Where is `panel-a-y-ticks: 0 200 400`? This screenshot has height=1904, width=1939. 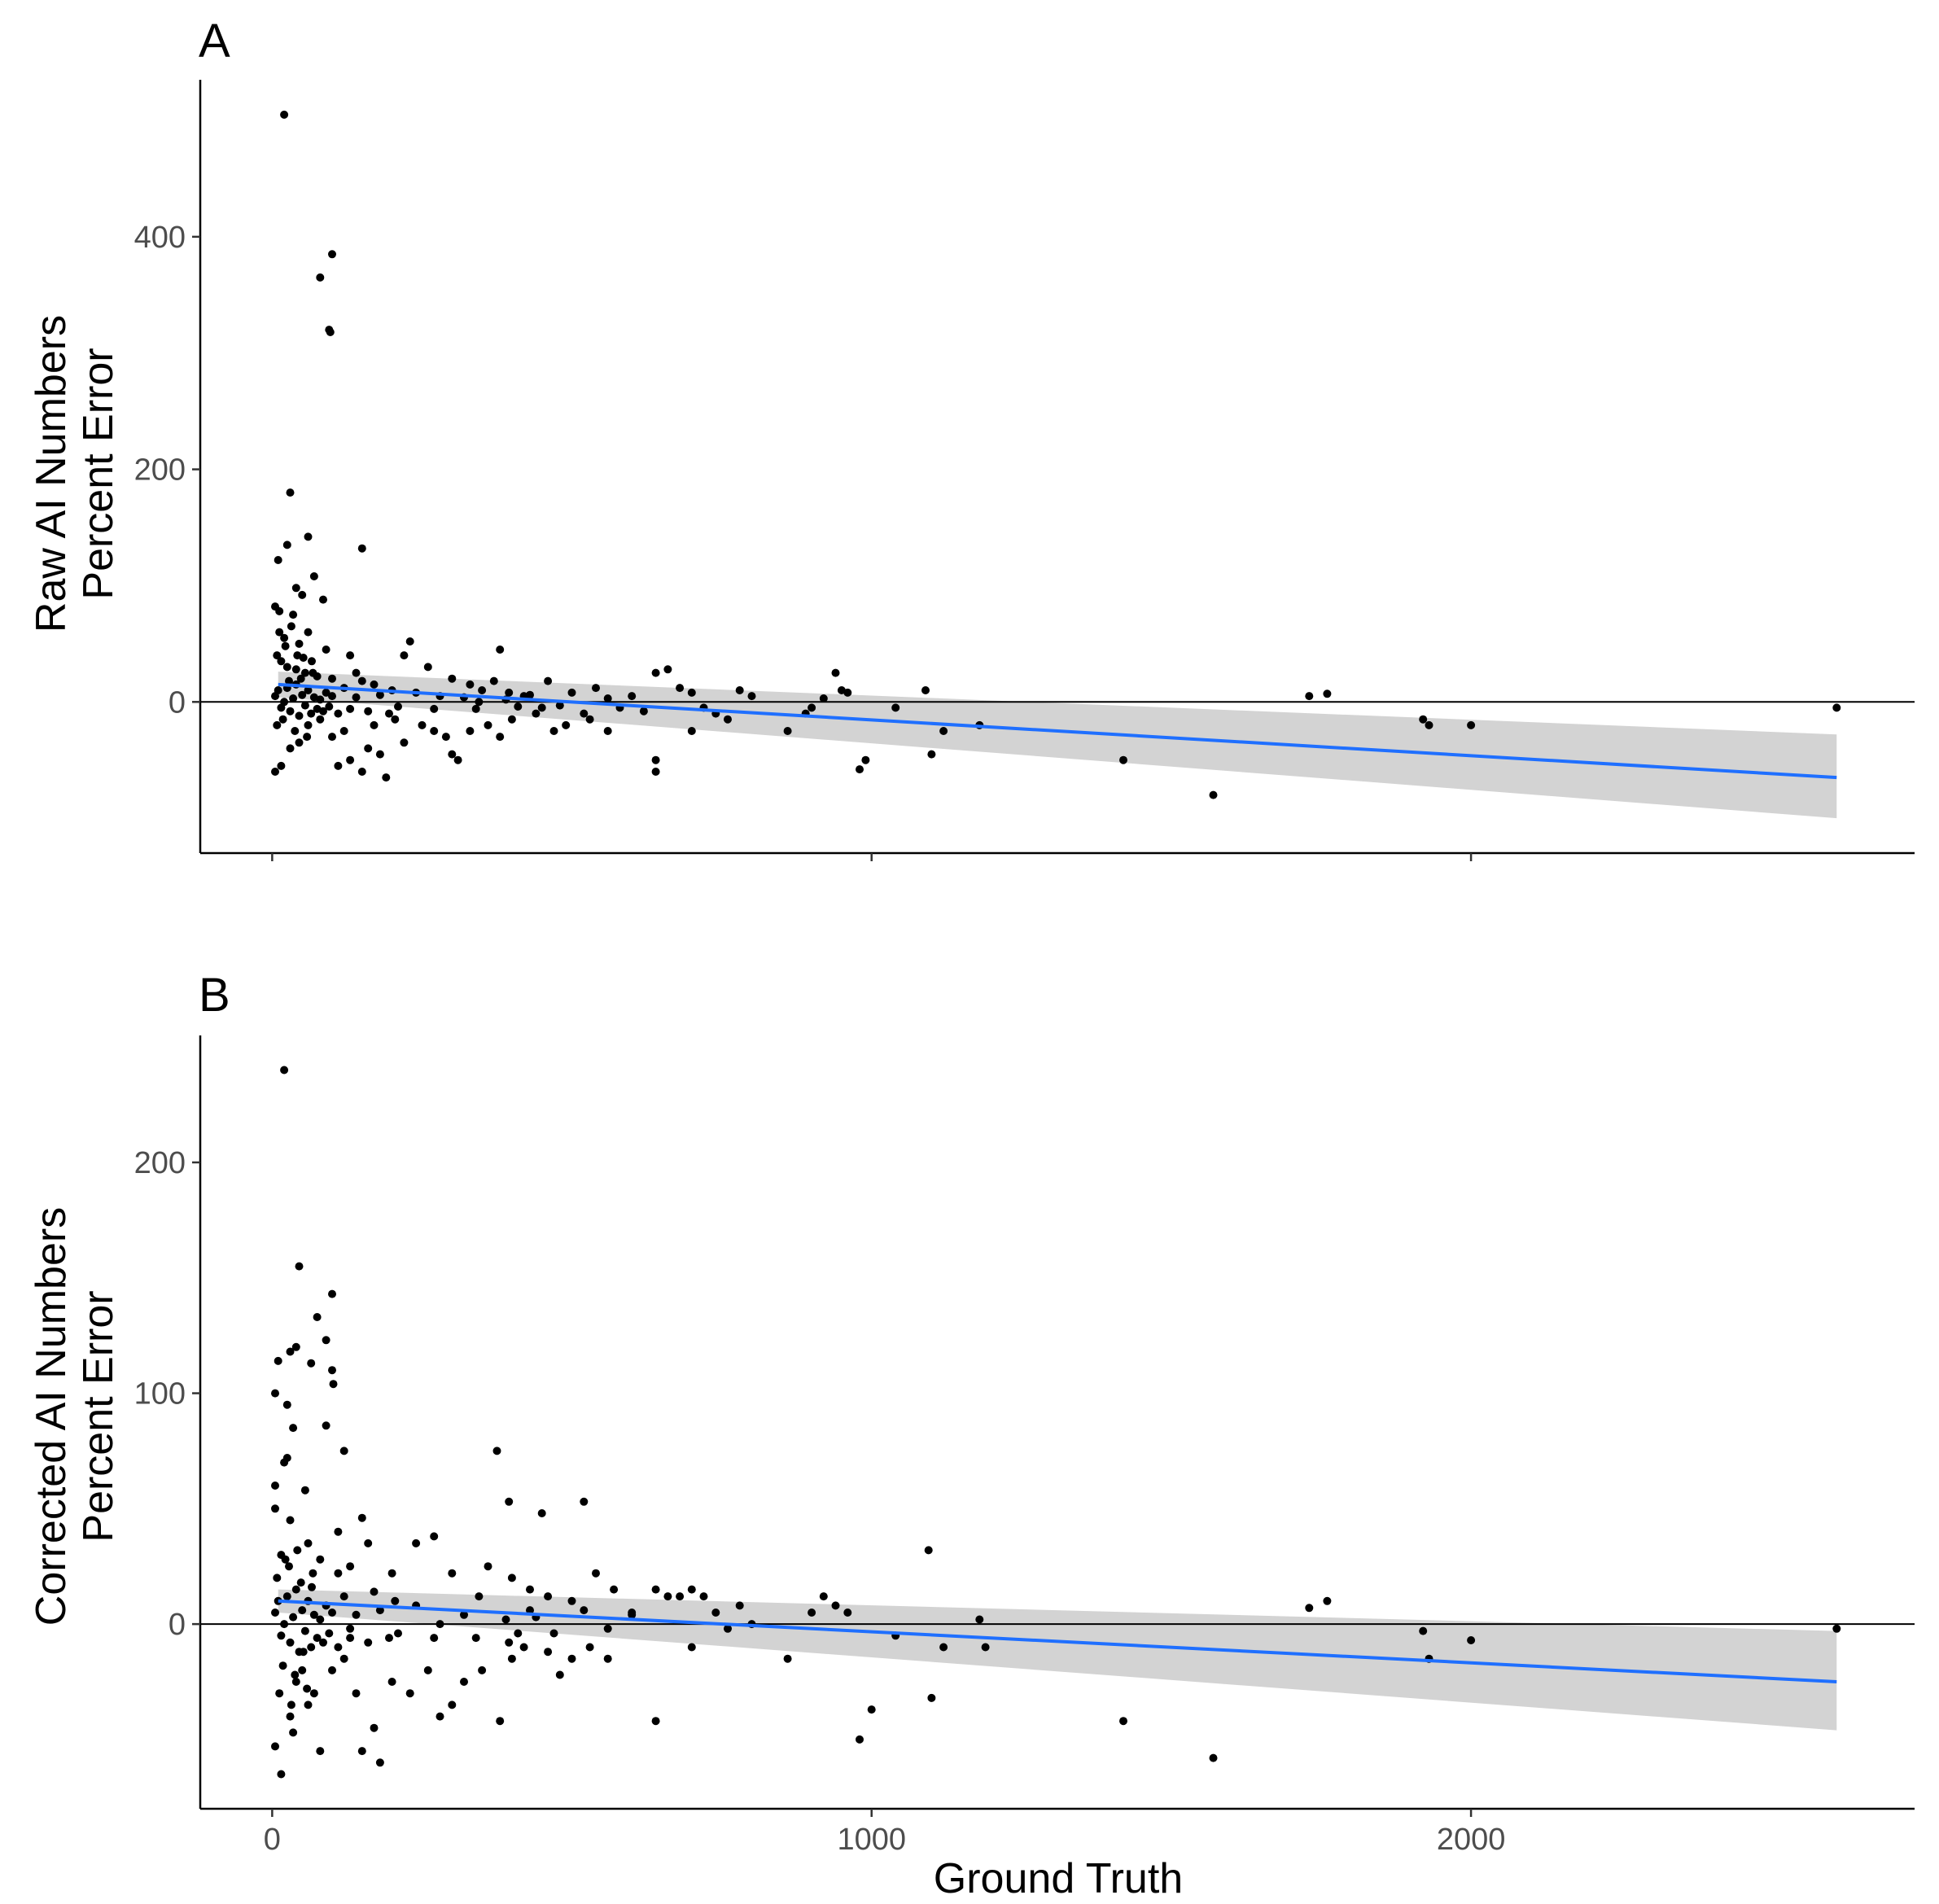
panel-a-y-ticks: 0 200 400 is located at coordinates (167, 470).